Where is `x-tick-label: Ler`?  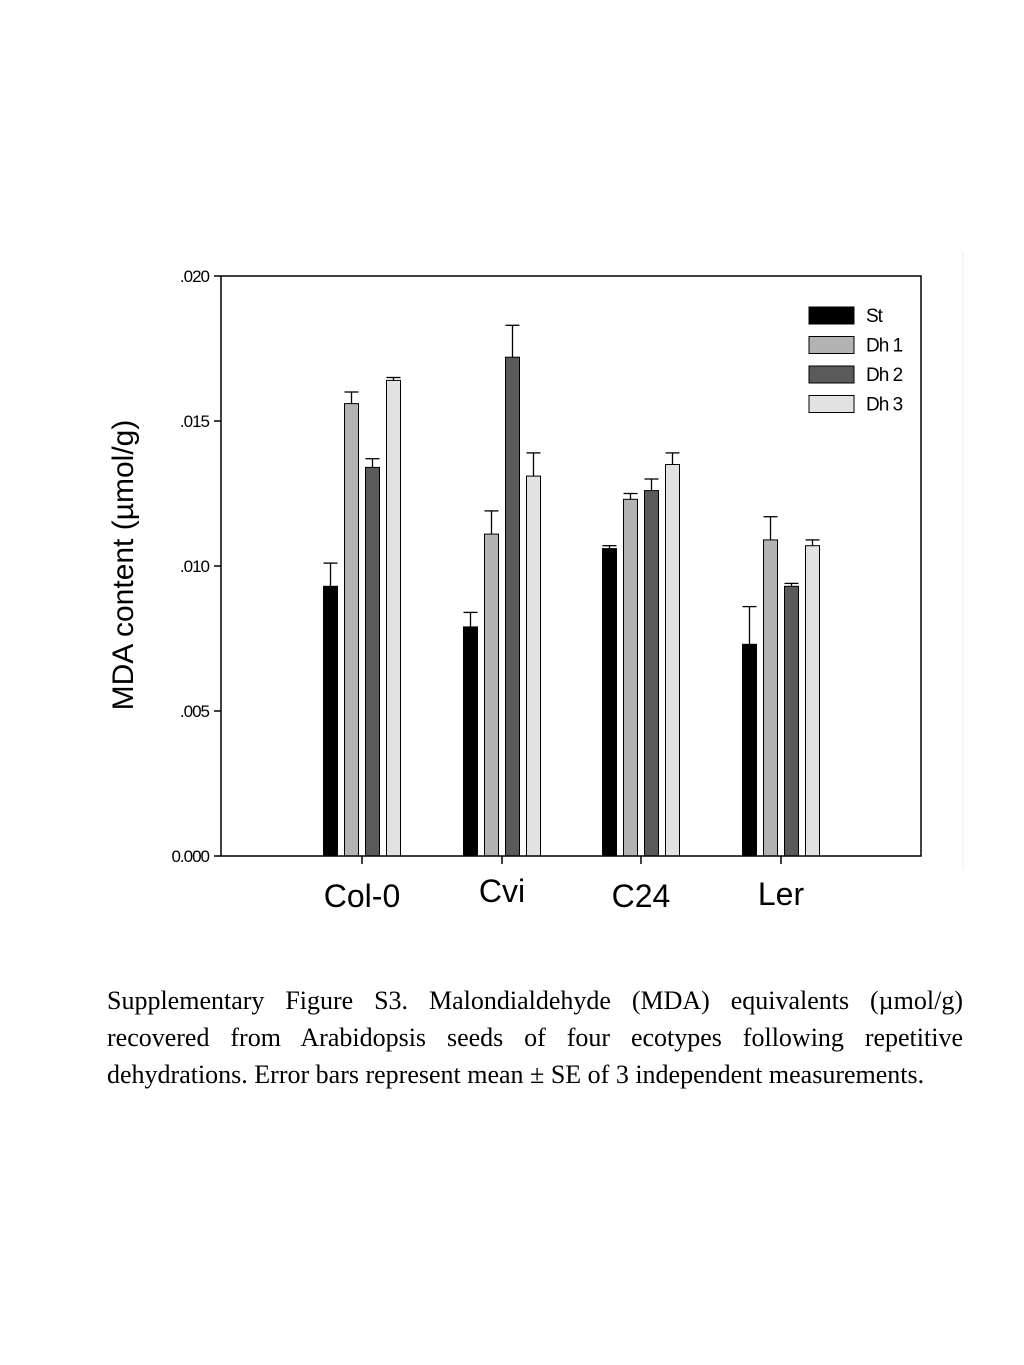 x-tick-label: Ler is located at coordinates (781, 894).